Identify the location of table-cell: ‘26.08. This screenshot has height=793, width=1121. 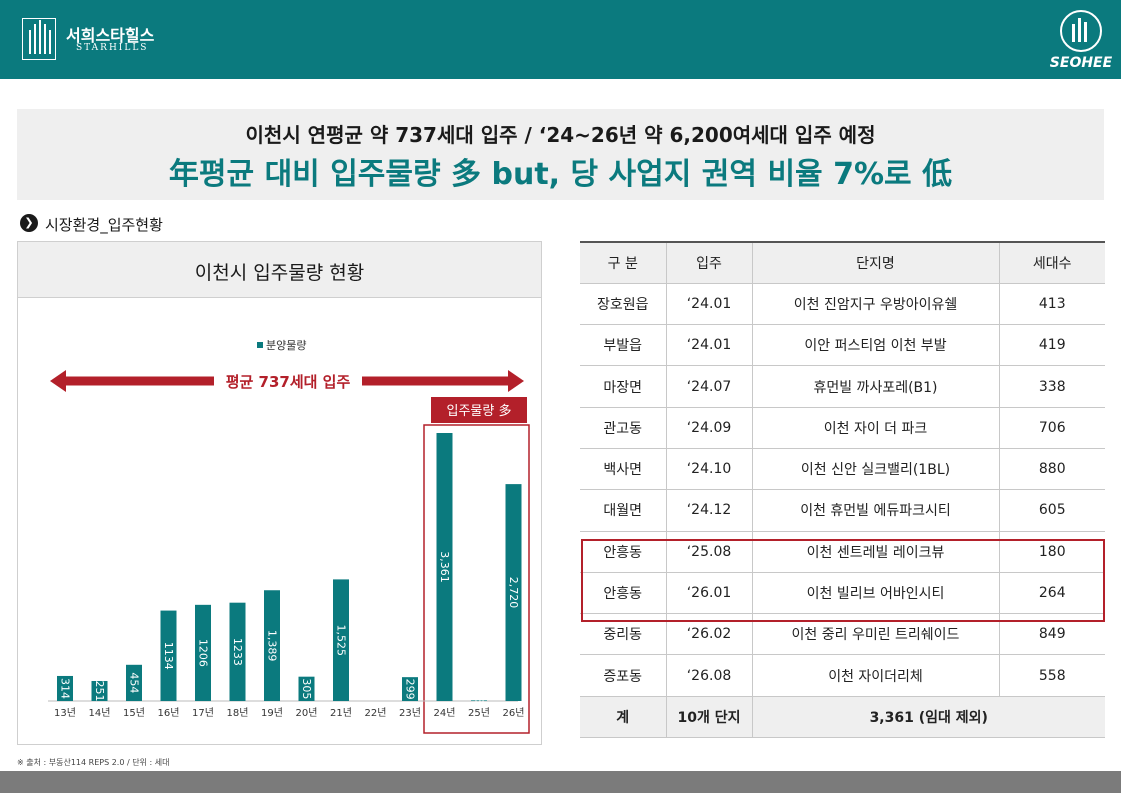
(708, 675).